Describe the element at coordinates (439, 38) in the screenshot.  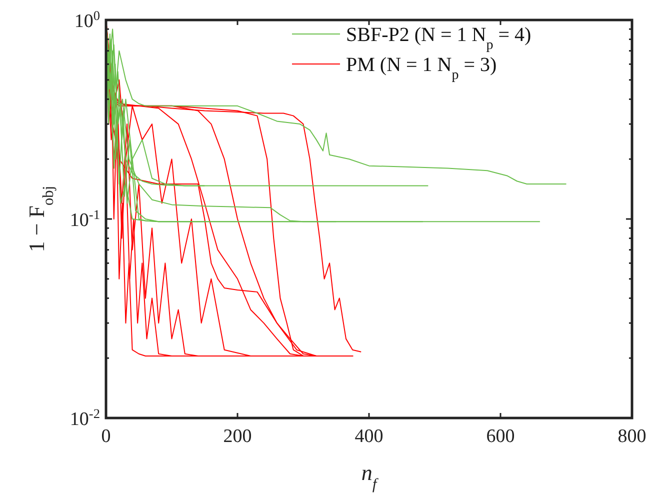
I see `legend-label: SBF-P2 (N = 1 N$_{p}$ = 4)` at that location.